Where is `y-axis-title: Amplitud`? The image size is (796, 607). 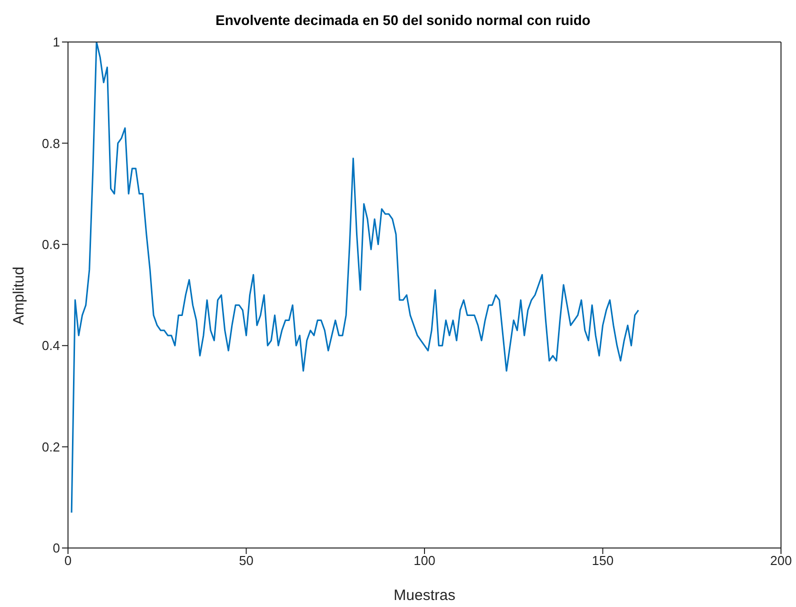 y-axis-title: Amplitud is located at coordinates (19, 295).